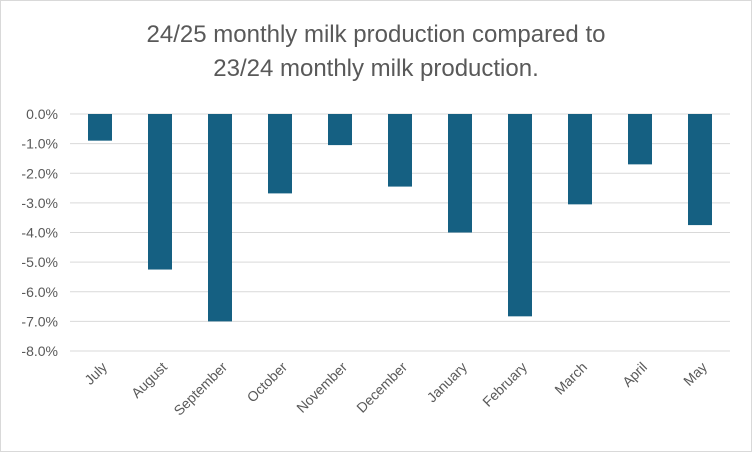 The height and width of the screenshot is (452, 752). I want to click on x-tick-label: September, so click(200, 389).